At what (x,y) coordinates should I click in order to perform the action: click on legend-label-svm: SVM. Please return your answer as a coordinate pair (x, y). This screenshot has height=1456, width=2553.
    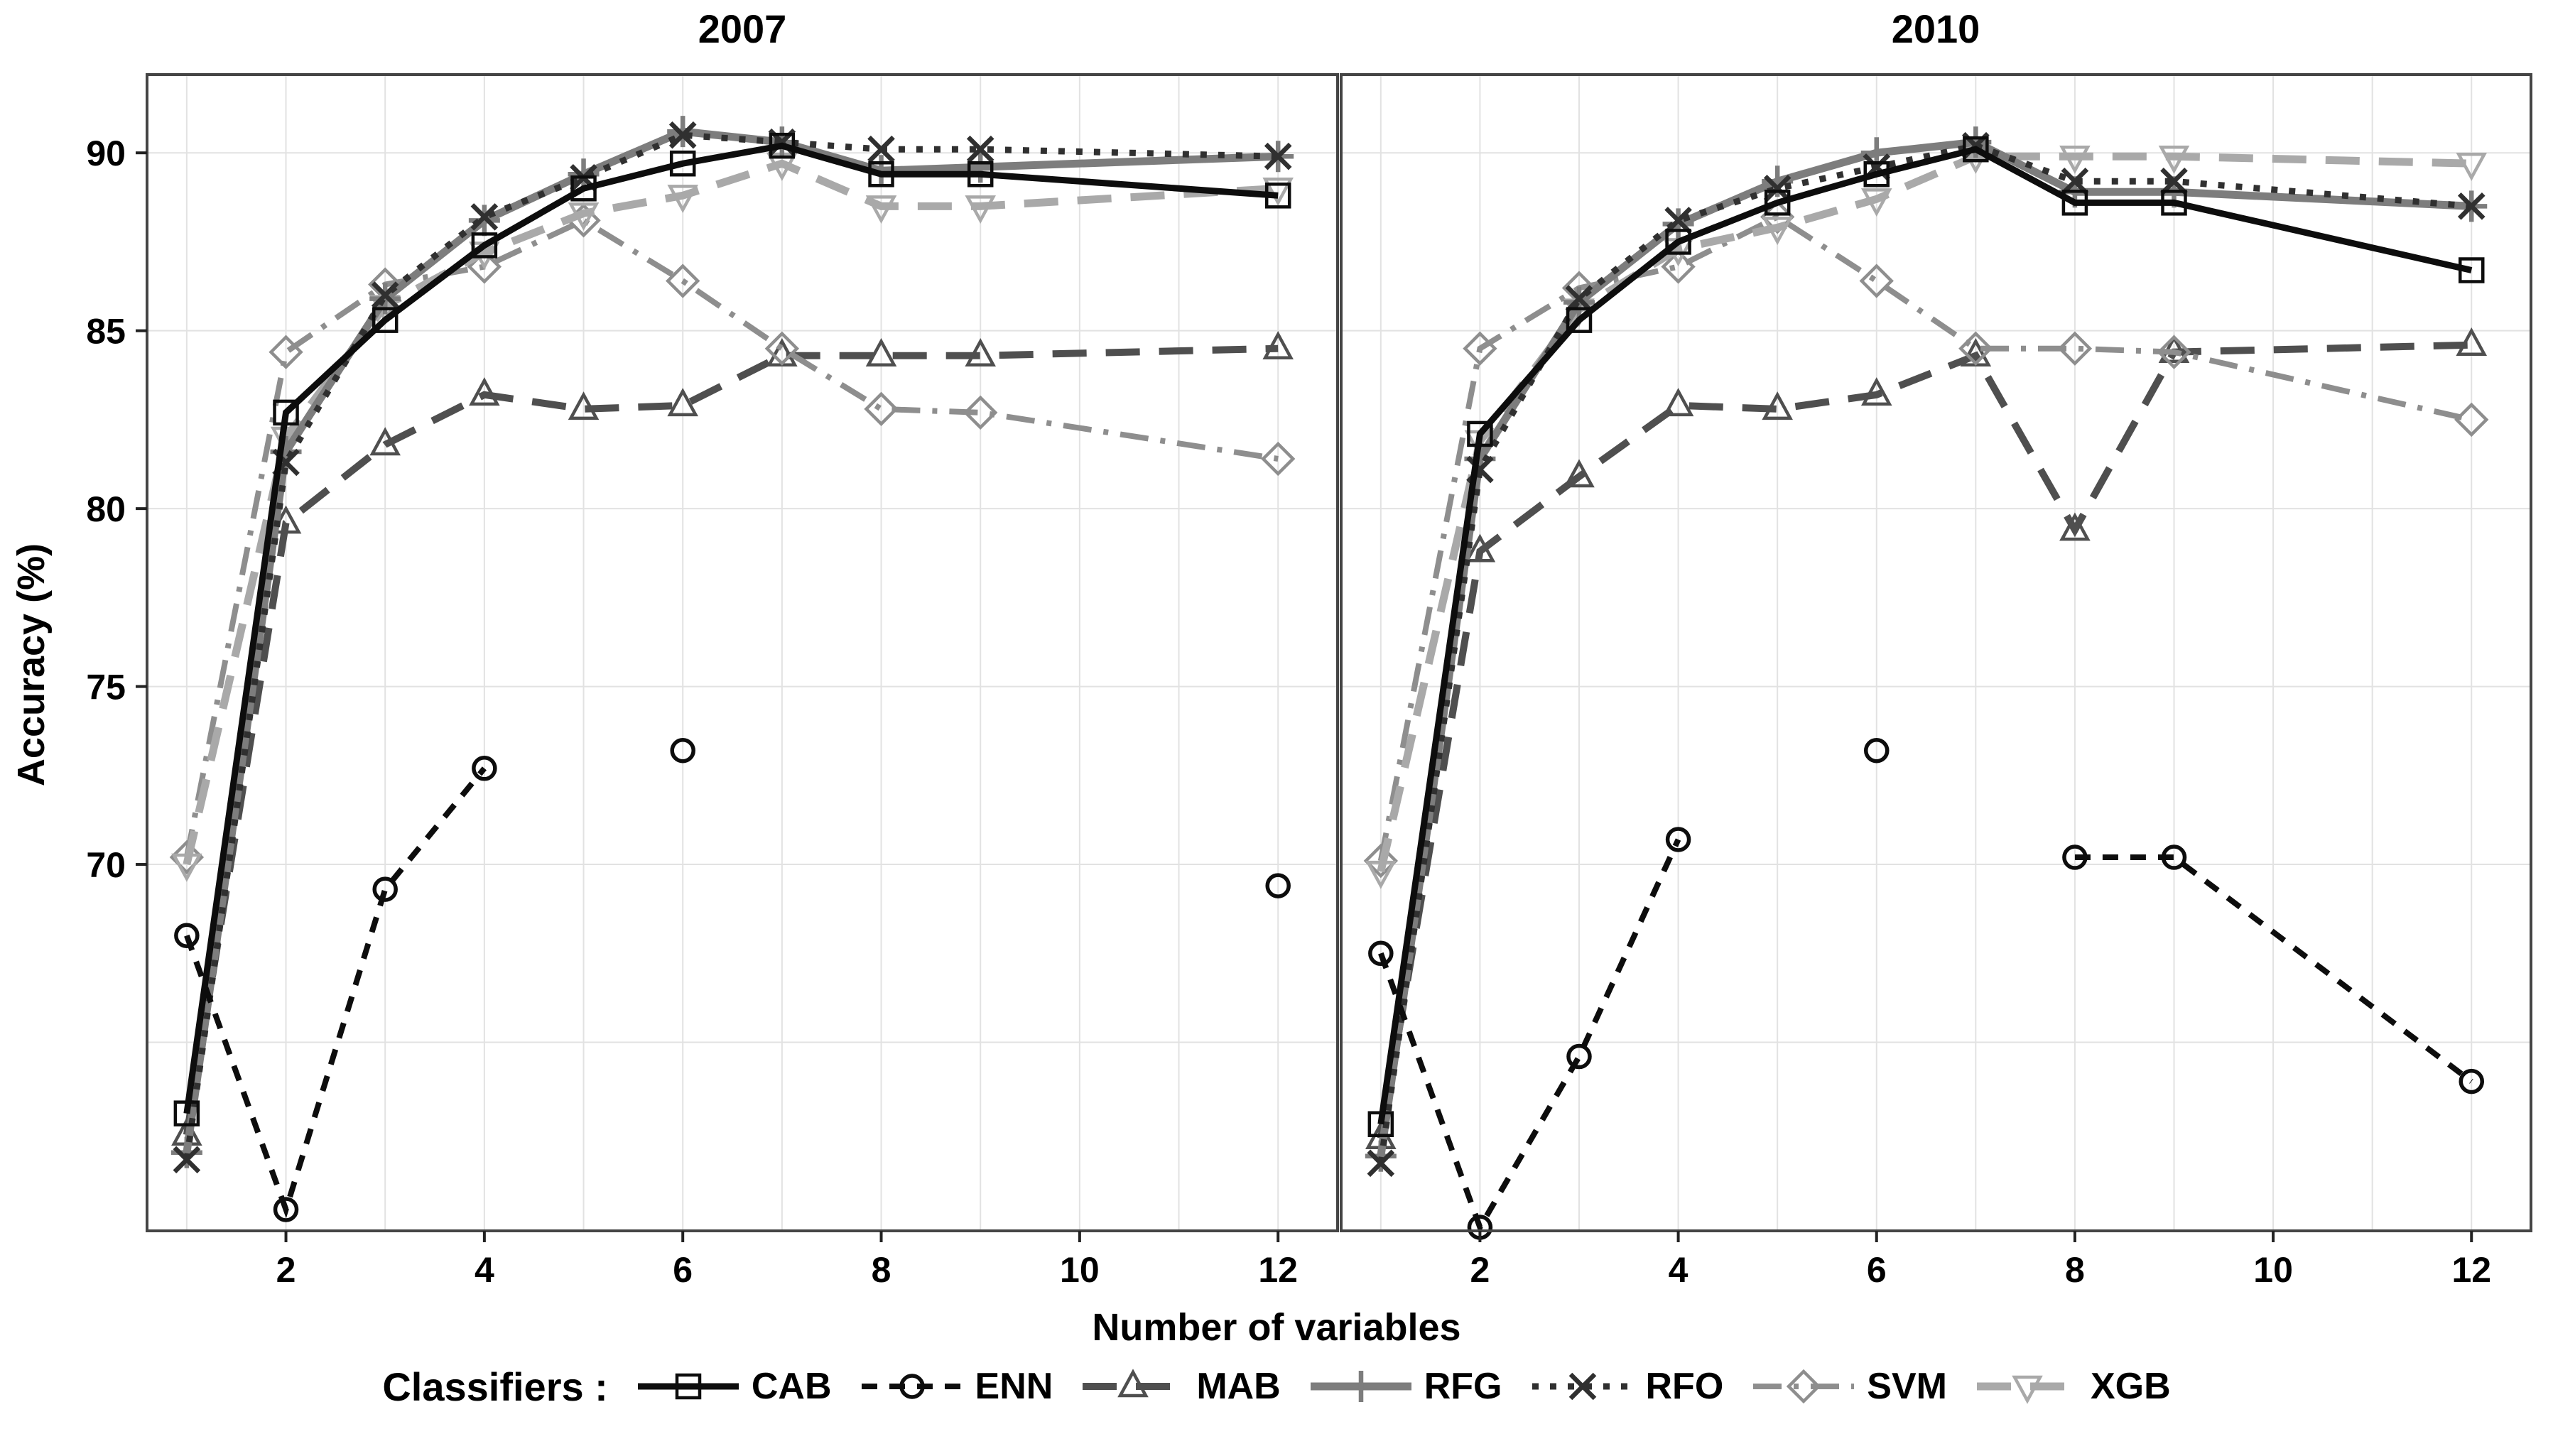
    Looking at the image, I should click on (1907, 1386).